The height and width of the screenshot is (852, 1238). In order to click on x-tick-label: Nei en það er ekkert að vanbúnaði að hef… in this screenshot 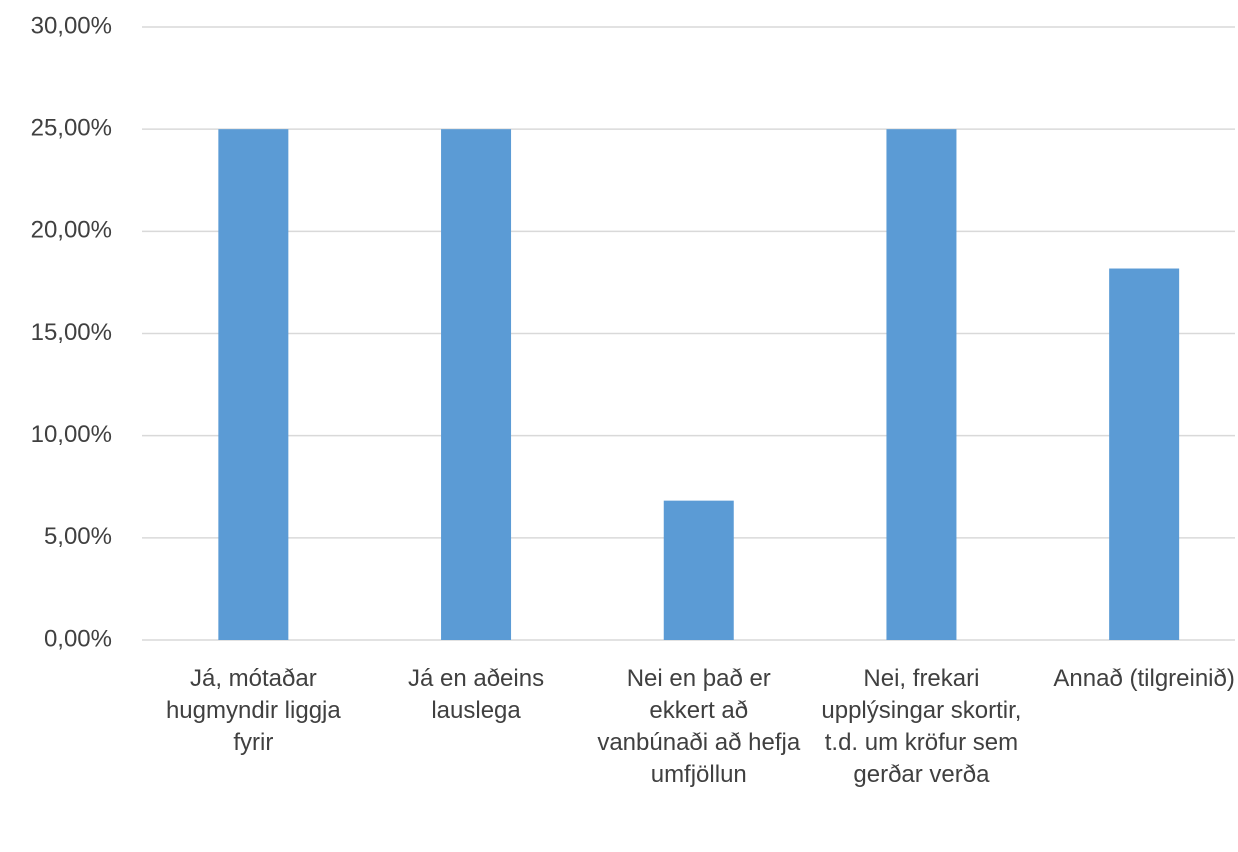, I will do `click(699, 726)`.